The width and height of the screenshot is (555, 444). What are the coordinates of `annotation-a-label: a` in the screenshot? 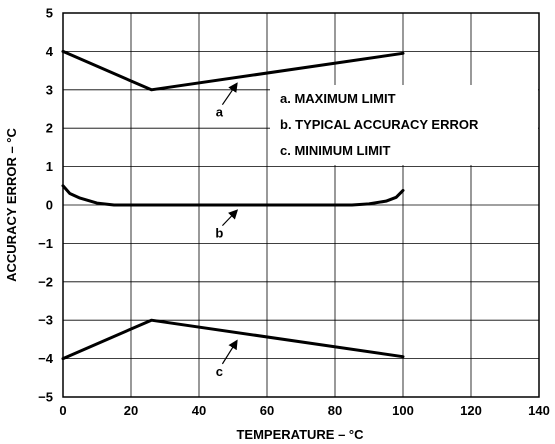 It's located at (220, 112).